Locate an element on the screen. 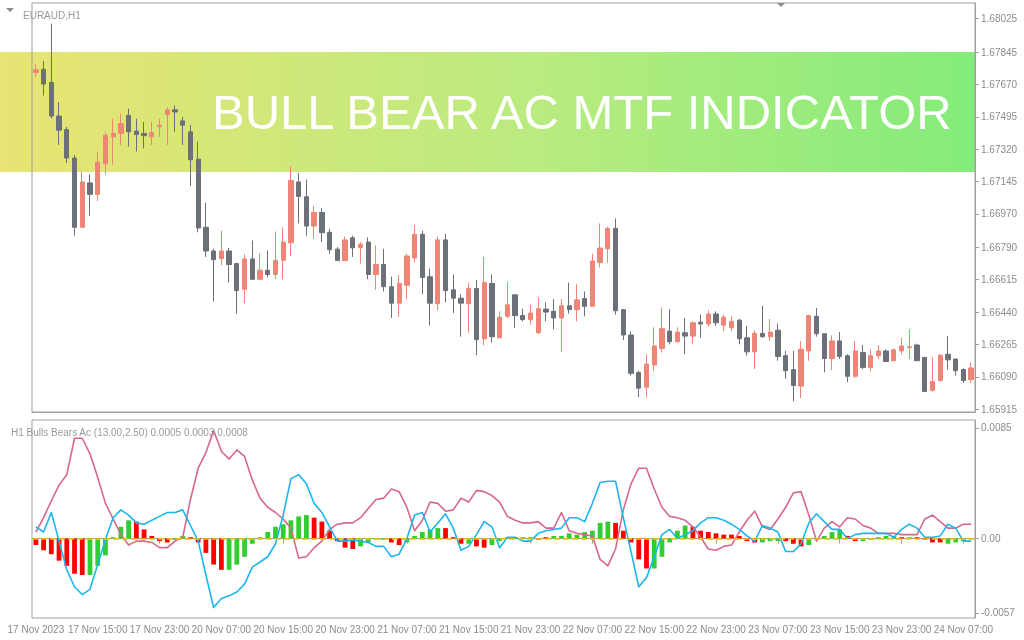  y-tick-label: 1.66090 is located at coordinates (999, 377).